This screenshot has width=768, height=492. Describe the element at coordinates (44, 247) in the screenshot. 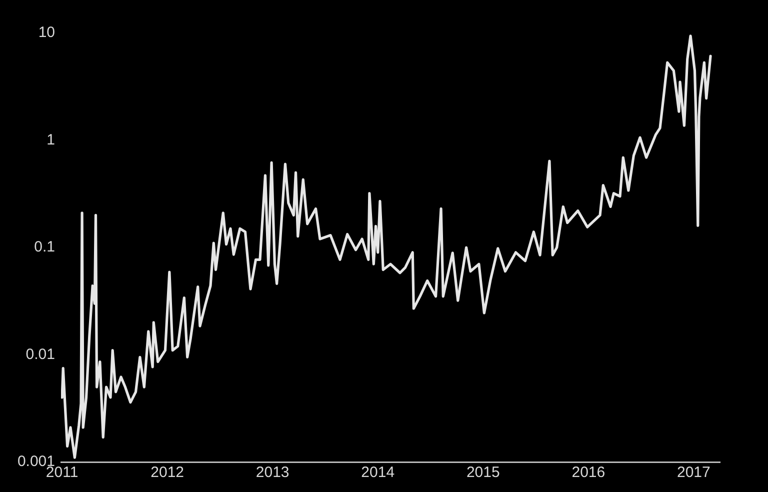

I see `y-tick-label: 0.1` at that location.